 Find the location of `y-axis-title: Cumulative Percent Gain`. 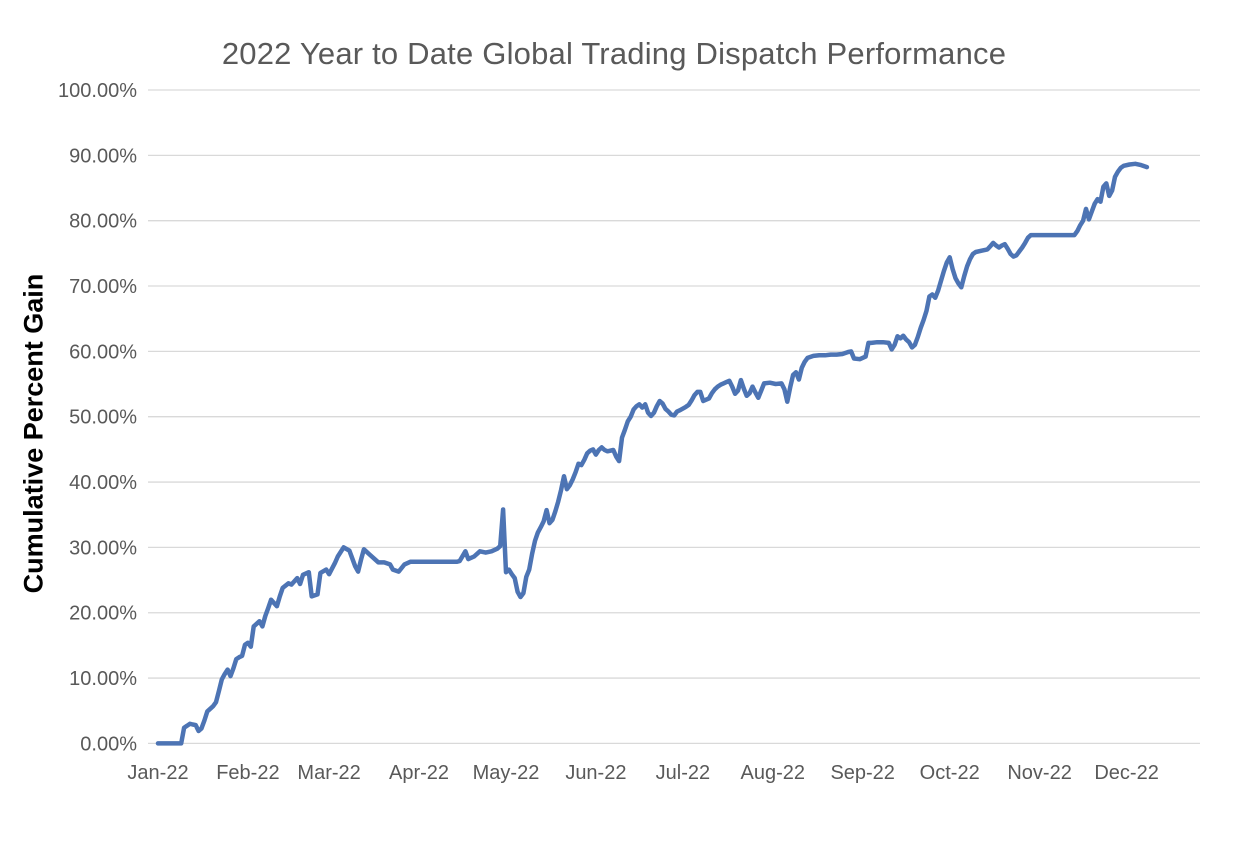

y-axis-title: Cumulative Percent Gain is located at coordinates (33, 433).